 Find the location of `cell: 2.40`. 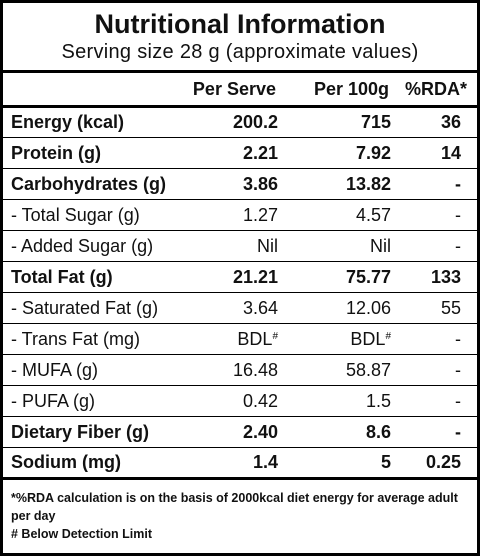

cell: 2.40 is located at coordinates (260, 431).